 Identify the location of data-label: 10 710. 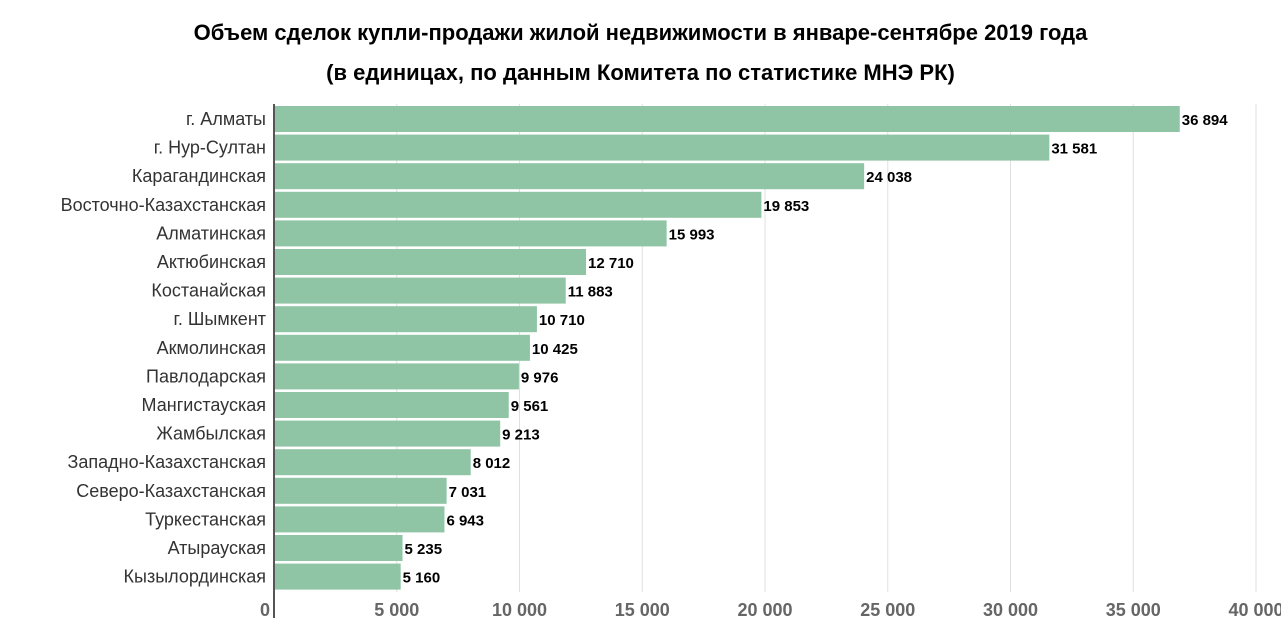
(562, 320).